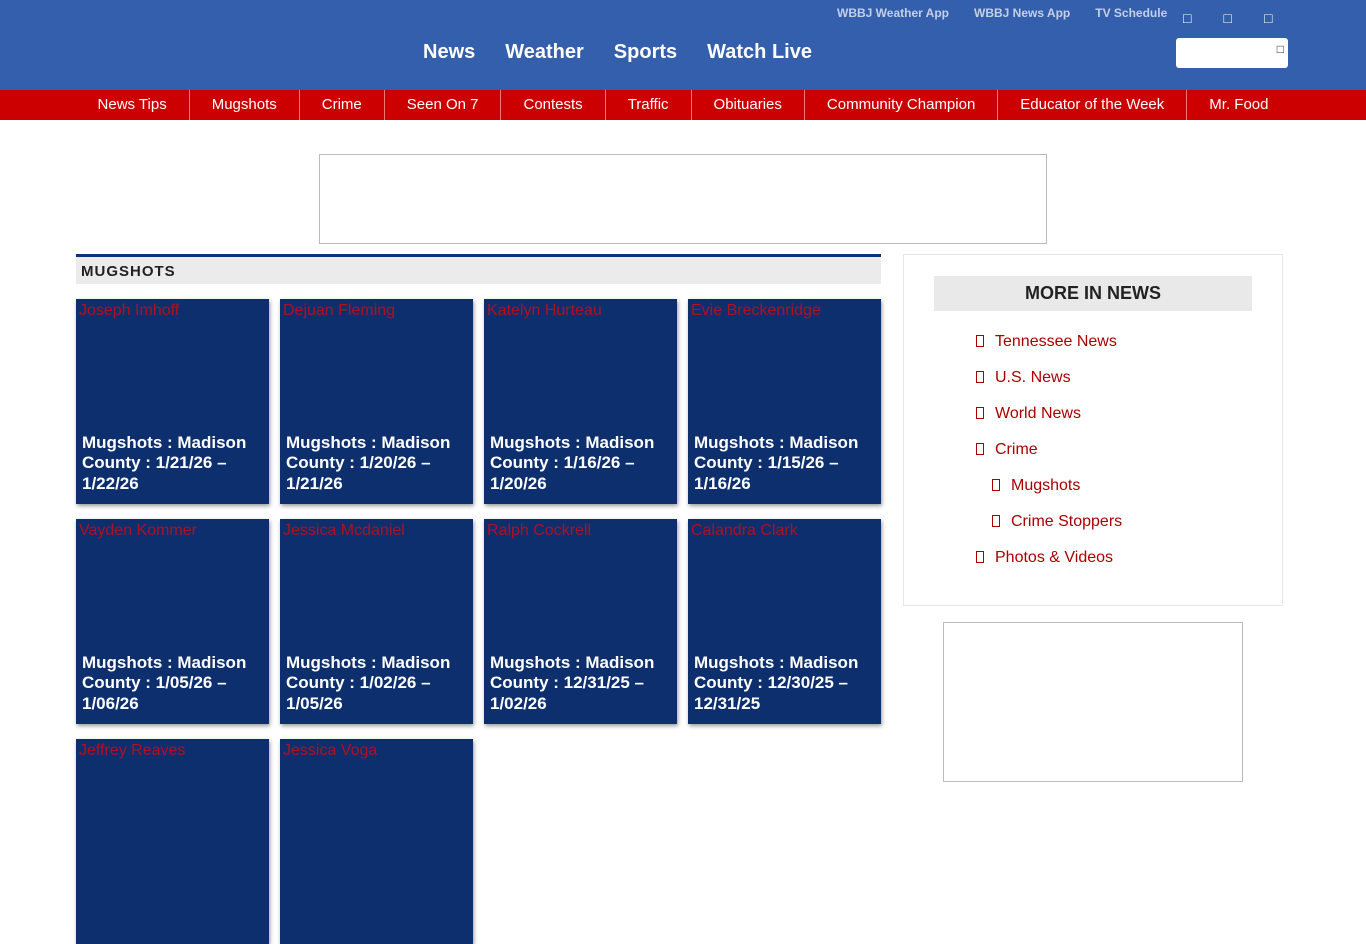 This screenshot has height=944, width=1366. Describe the element at coordinates (1056, 341) in the screenshot. I see `sidebar-item-label: Tennessee News` at that location.